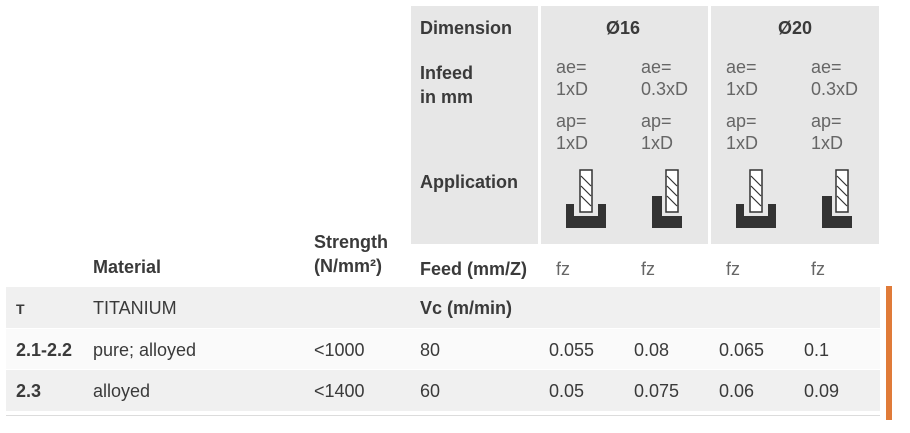 The height and width of the screenshot is (433, 910). What do you see at coordinates (20, 309) in the screenshot?
I see `group-code: T` at bounding box center [20, 309].